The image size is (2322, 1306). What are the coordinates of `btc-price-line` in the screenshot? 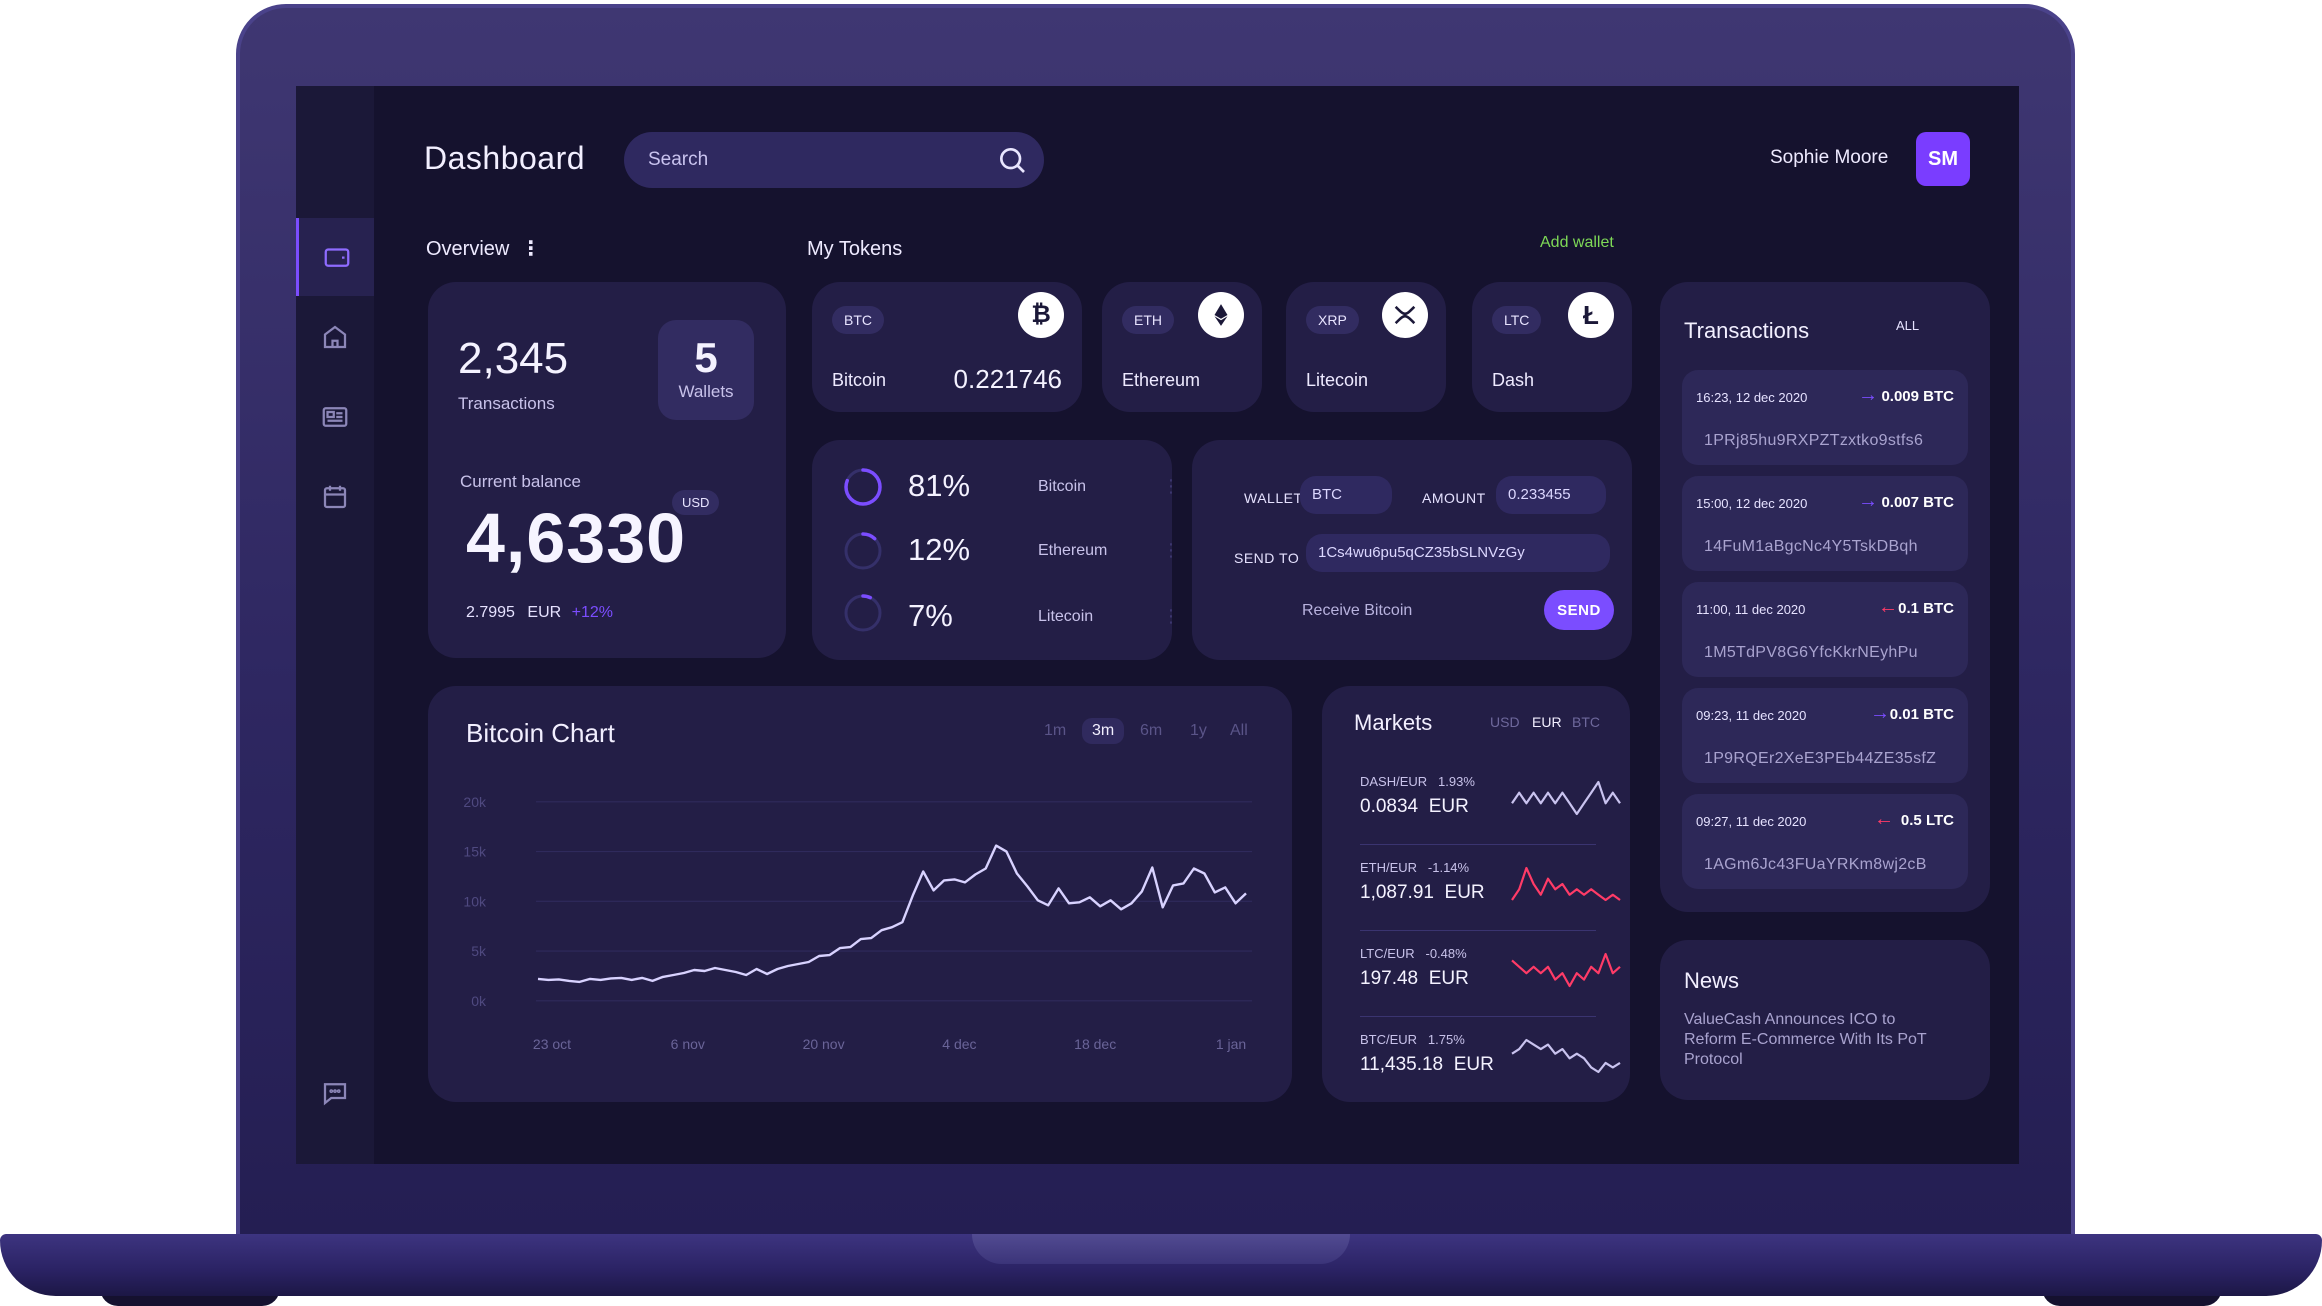 It's located at (892, 914).